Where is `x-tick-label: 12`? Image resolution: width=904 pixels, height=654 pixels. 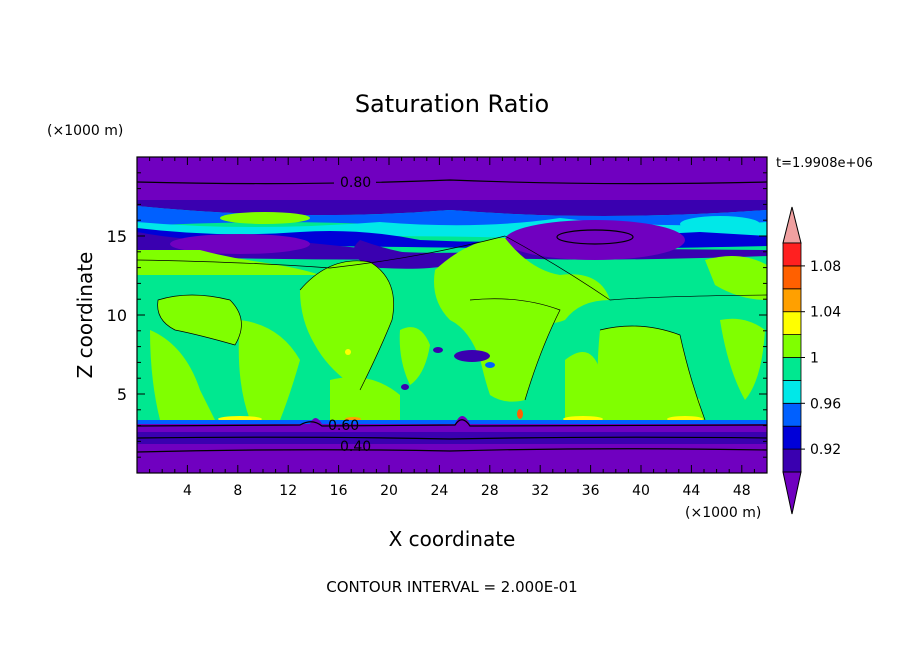
x-tick-label: 12 is located at coordinates (288, 491).